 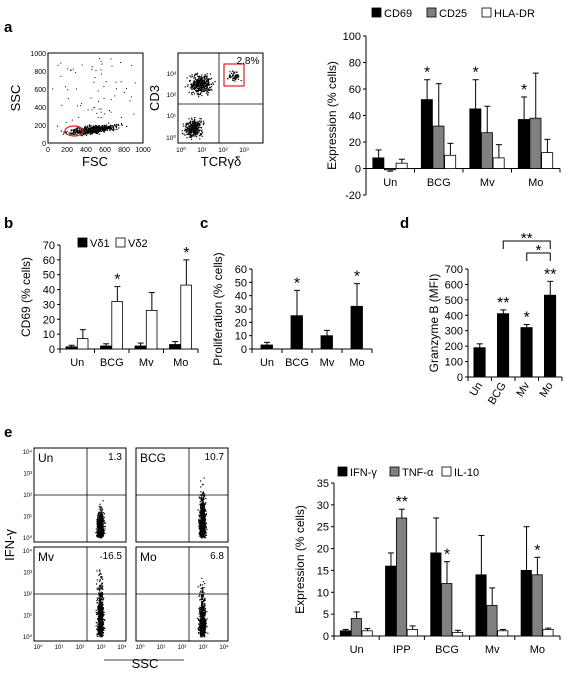 I want to click on bar-b, so click(x=71, y=348).